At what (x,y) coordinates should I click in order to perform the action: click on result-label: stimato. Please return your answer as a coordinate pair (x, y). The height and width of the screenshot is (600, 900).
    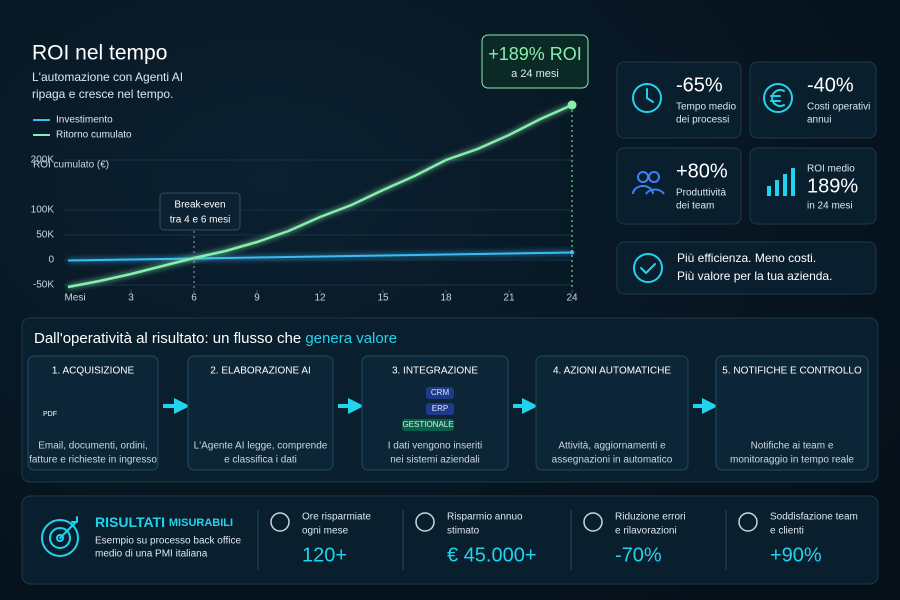
    Looking at the image, I should click on (463, 531).